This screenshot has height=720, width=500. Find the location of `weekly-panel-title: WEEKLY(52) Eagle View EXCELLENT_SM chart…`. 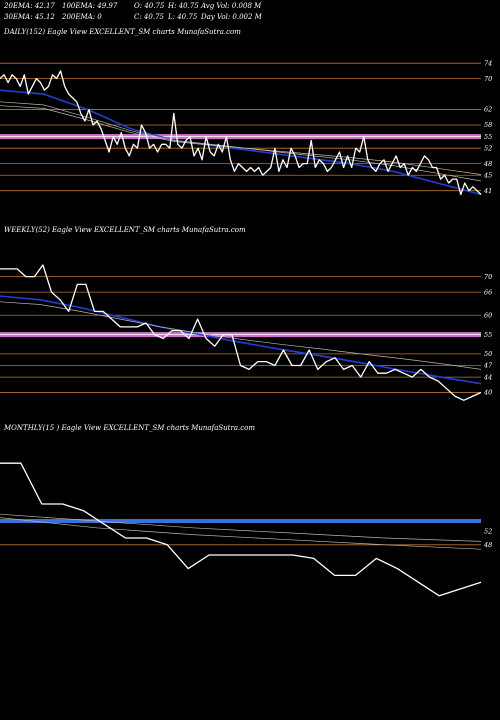

weekly-panel-title: WEEKLY(52) Eagle View EXCELLENT_SM chart… is located at coordinates (125, 230).